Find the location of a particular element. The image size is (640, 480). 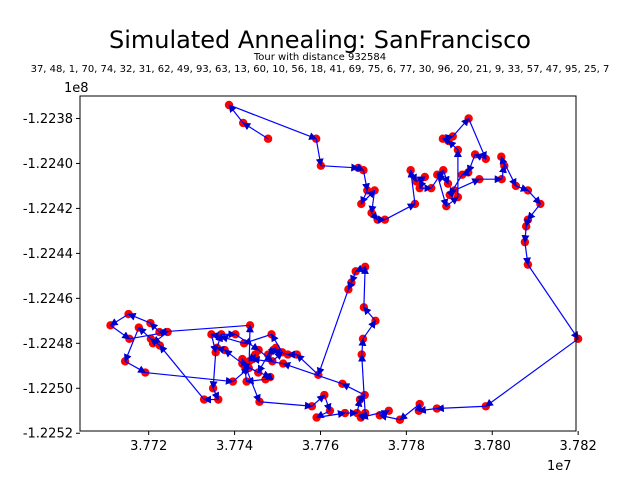

y-tick-label: -1.2240 is located at coordinates (48, 164).